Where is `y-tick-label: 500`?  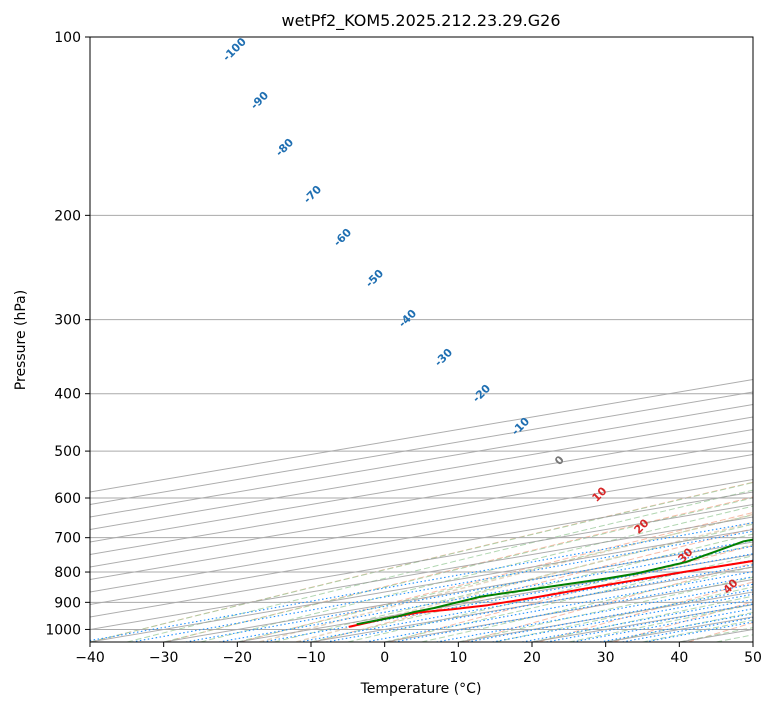
y-tick-label: 500 is located at coordinates (67, 452).